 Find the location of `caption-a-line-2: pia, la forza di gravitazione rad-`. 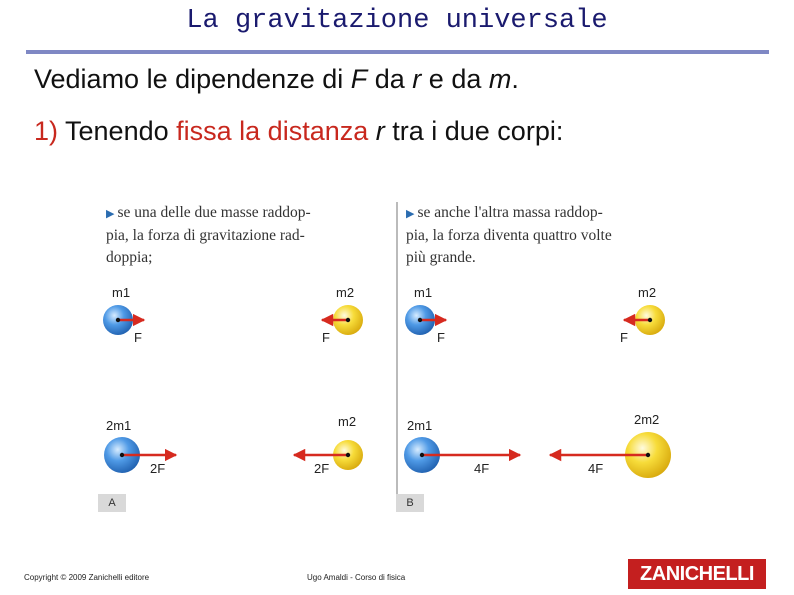

caption-a-line-2: pia, la forza di gravitazione rad- is located at coordinates (205, 235).